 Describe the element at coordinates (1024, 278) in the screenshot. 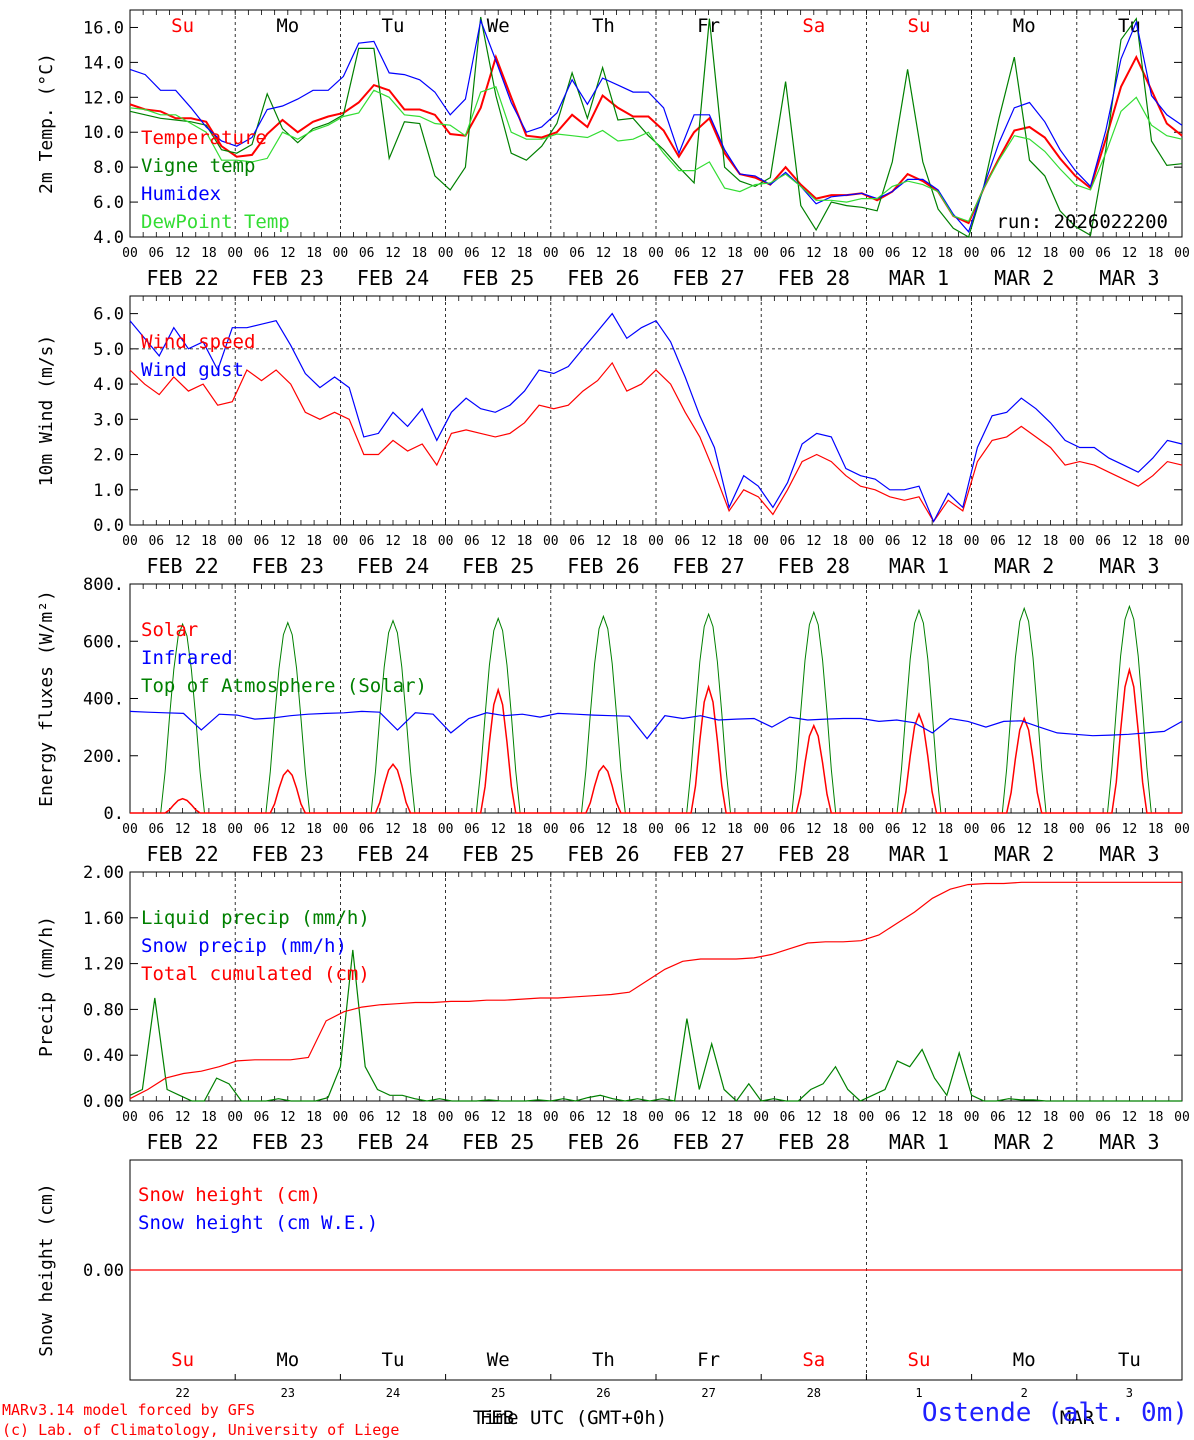

I see `date-label: MAR 2` at that location.